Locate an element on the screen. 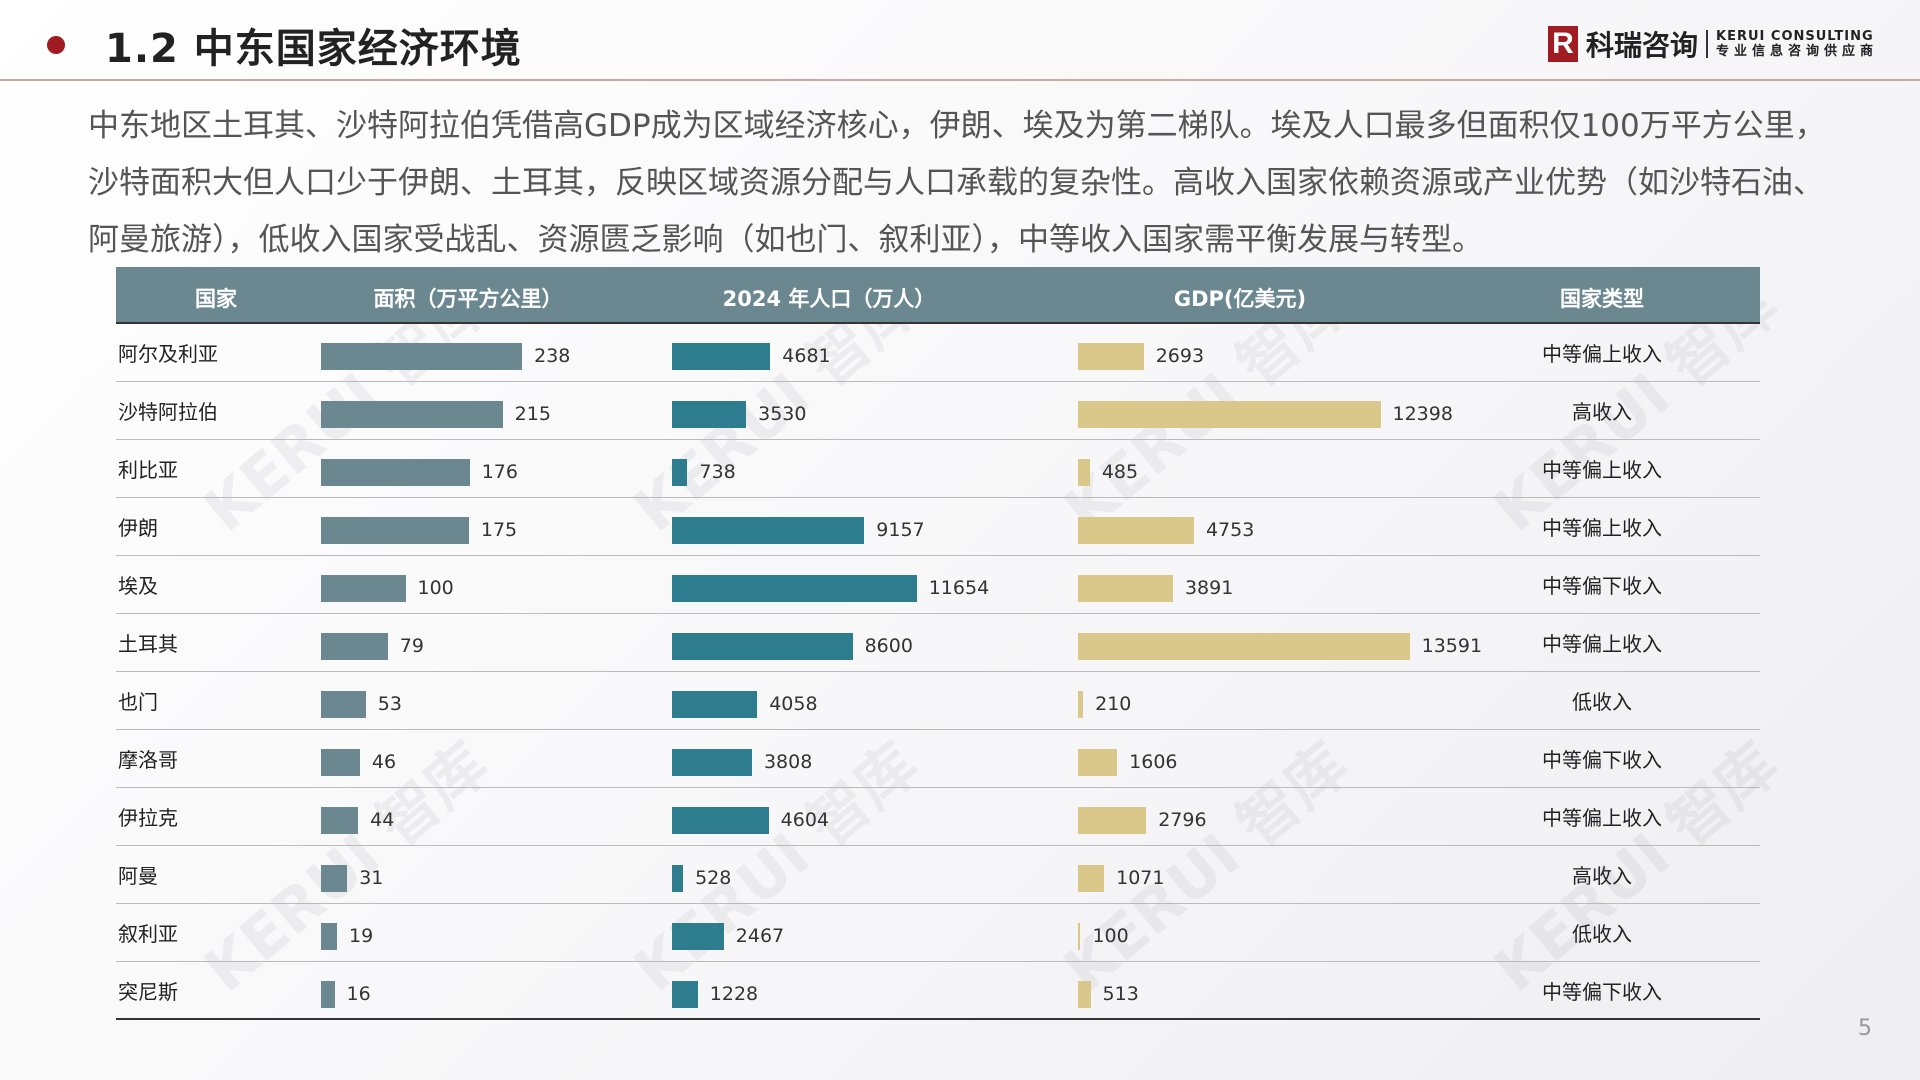 This screenshot has width=1920, height=1080. country-name: 也门 is located at coordinates (138, 702).